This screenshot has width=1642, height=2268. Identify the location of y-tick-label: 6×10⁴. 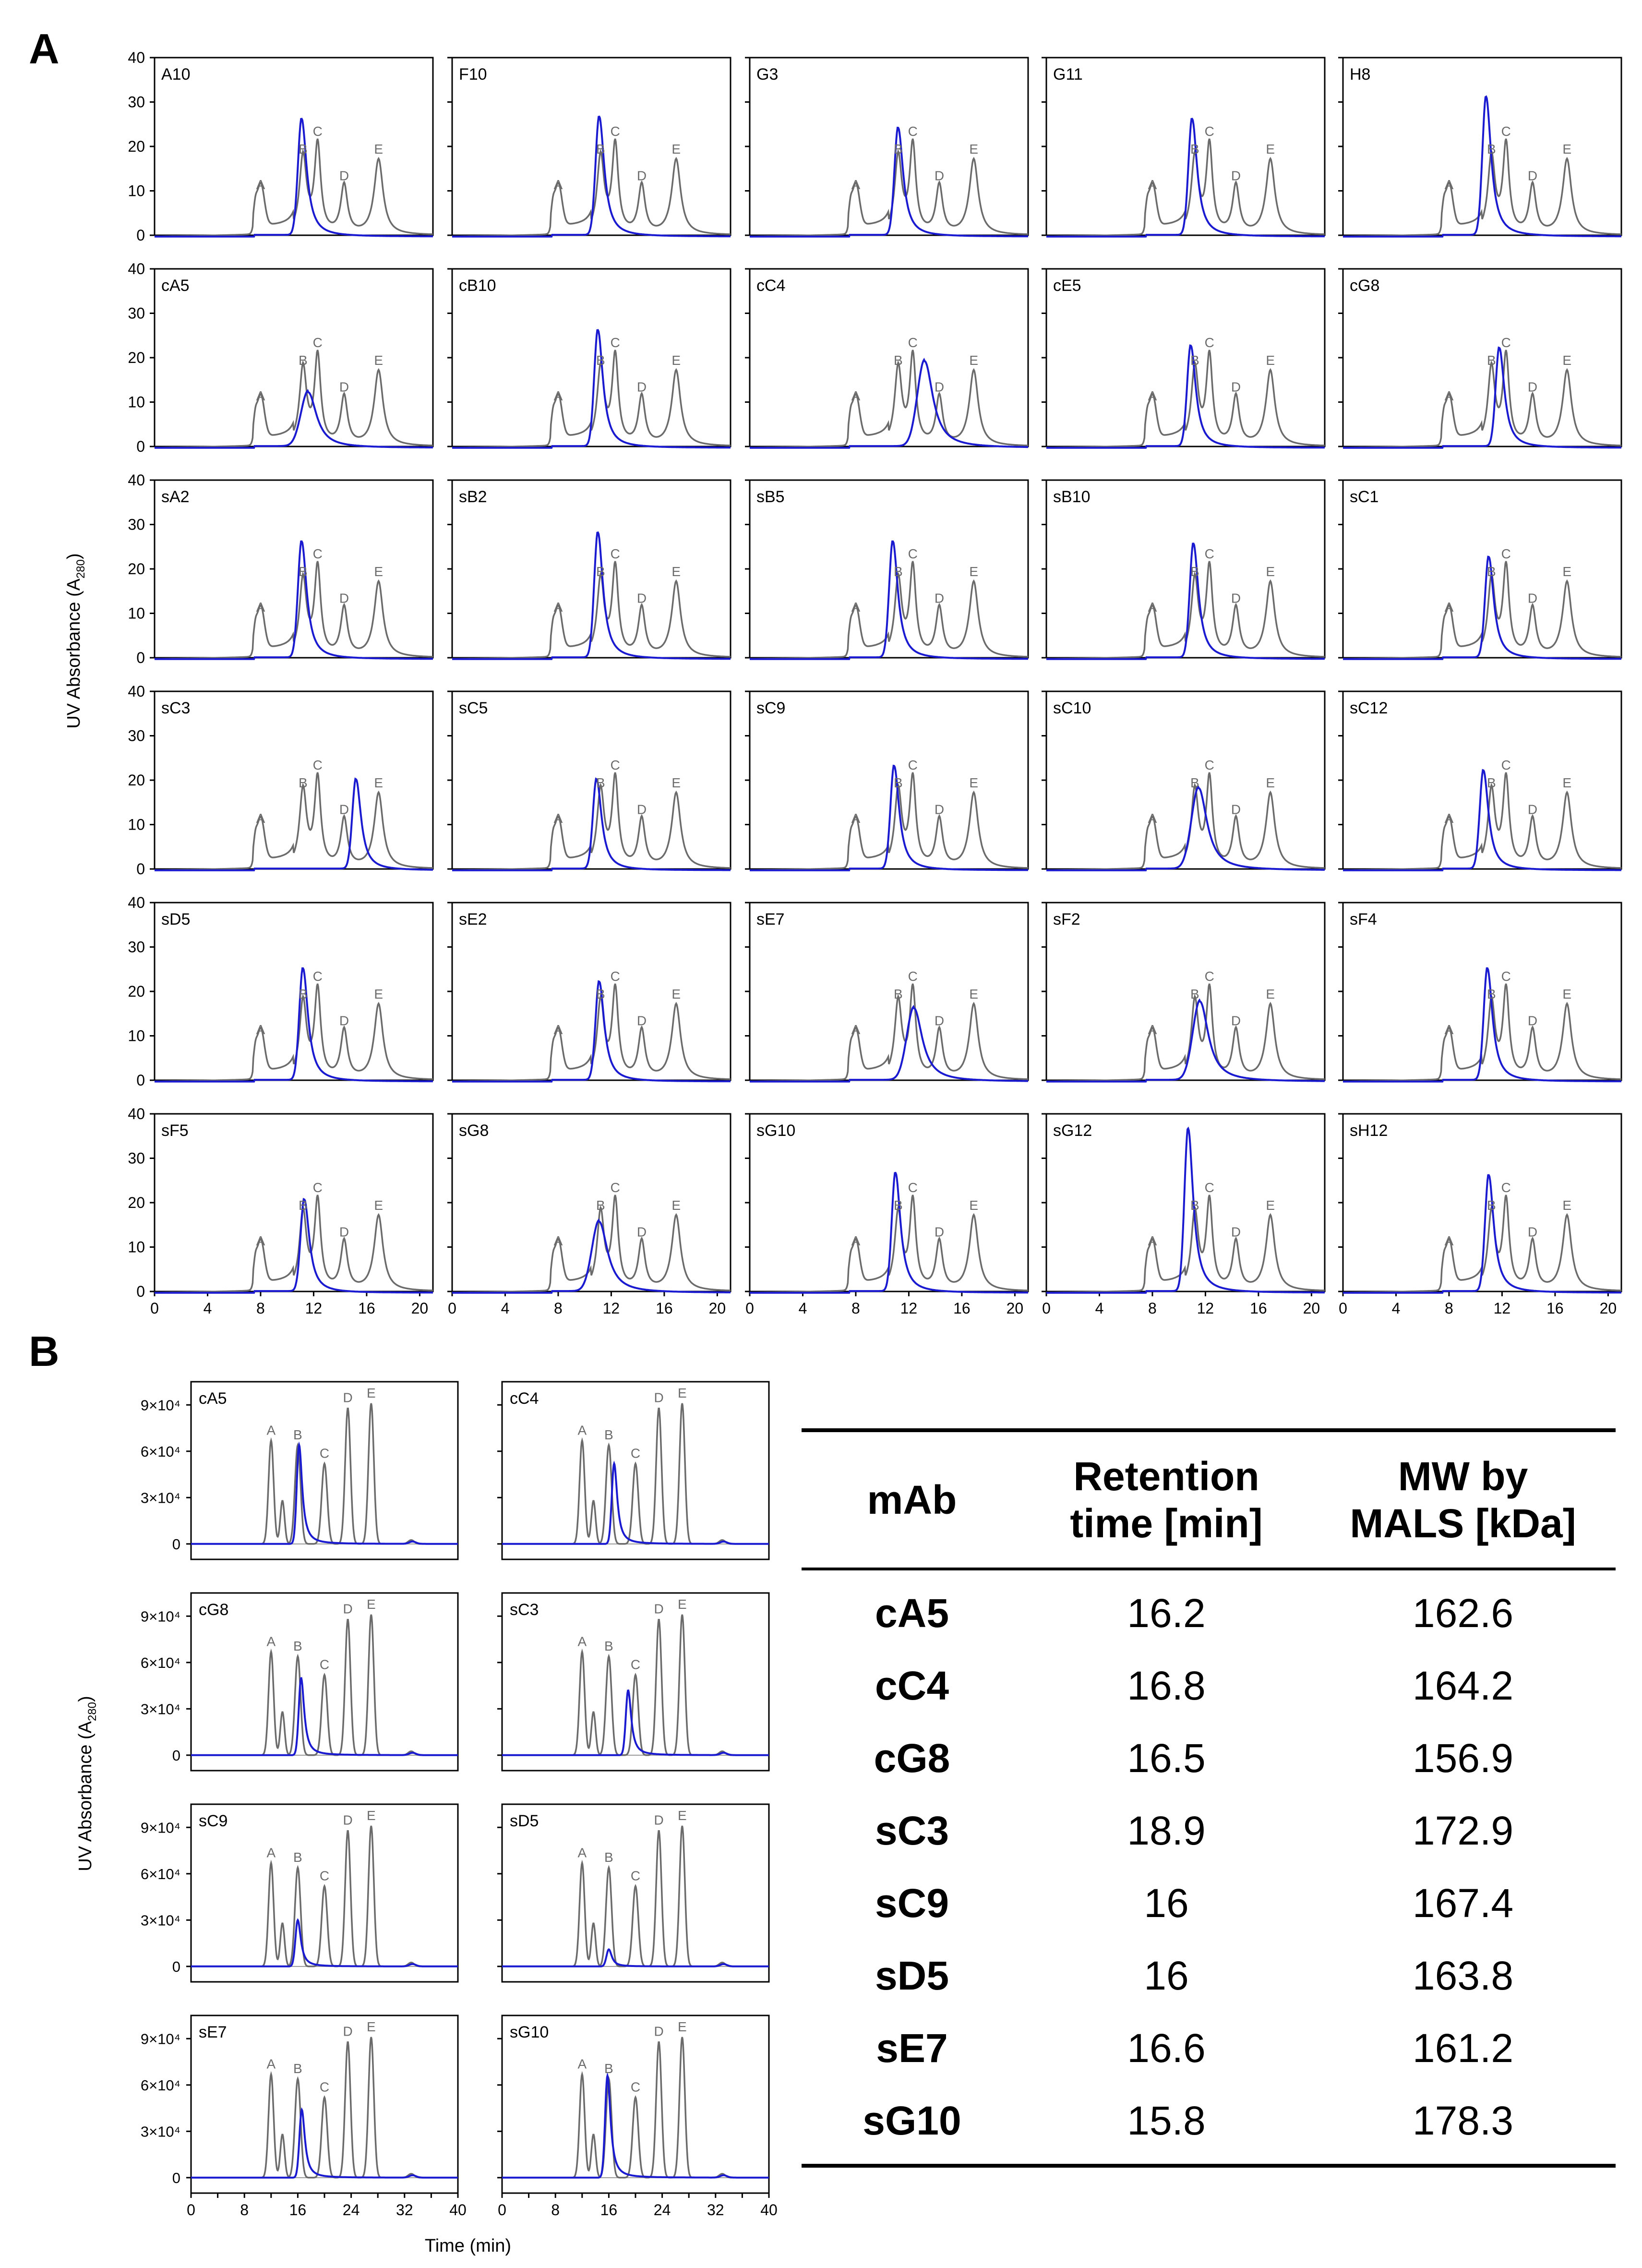
(160, 1451).